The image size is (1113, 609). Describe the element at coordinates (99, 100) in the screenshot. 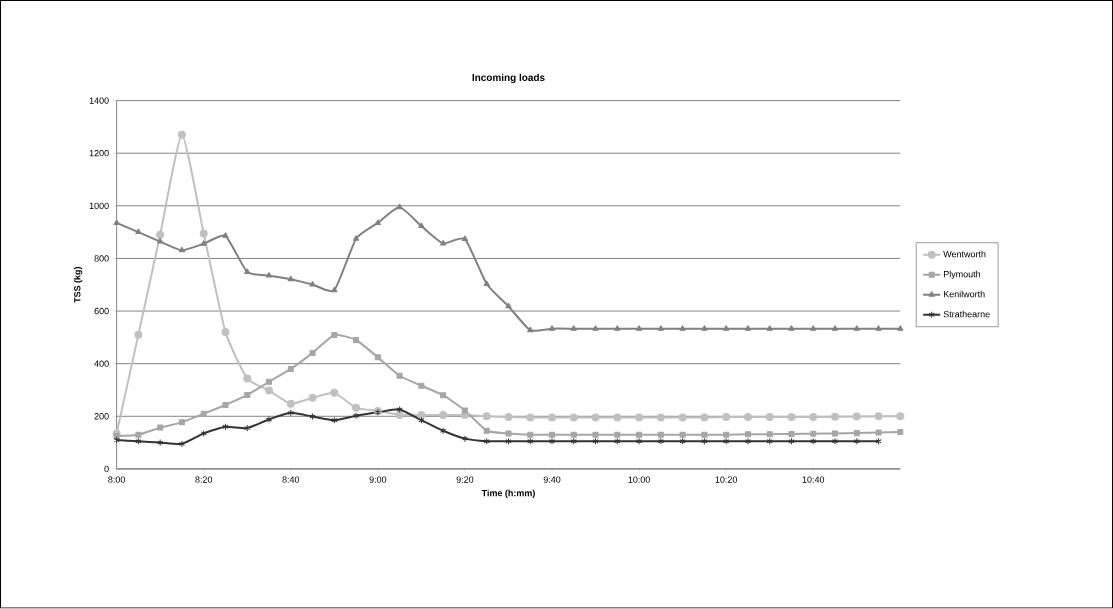

I see `y-tick-label: 1400` at that location.